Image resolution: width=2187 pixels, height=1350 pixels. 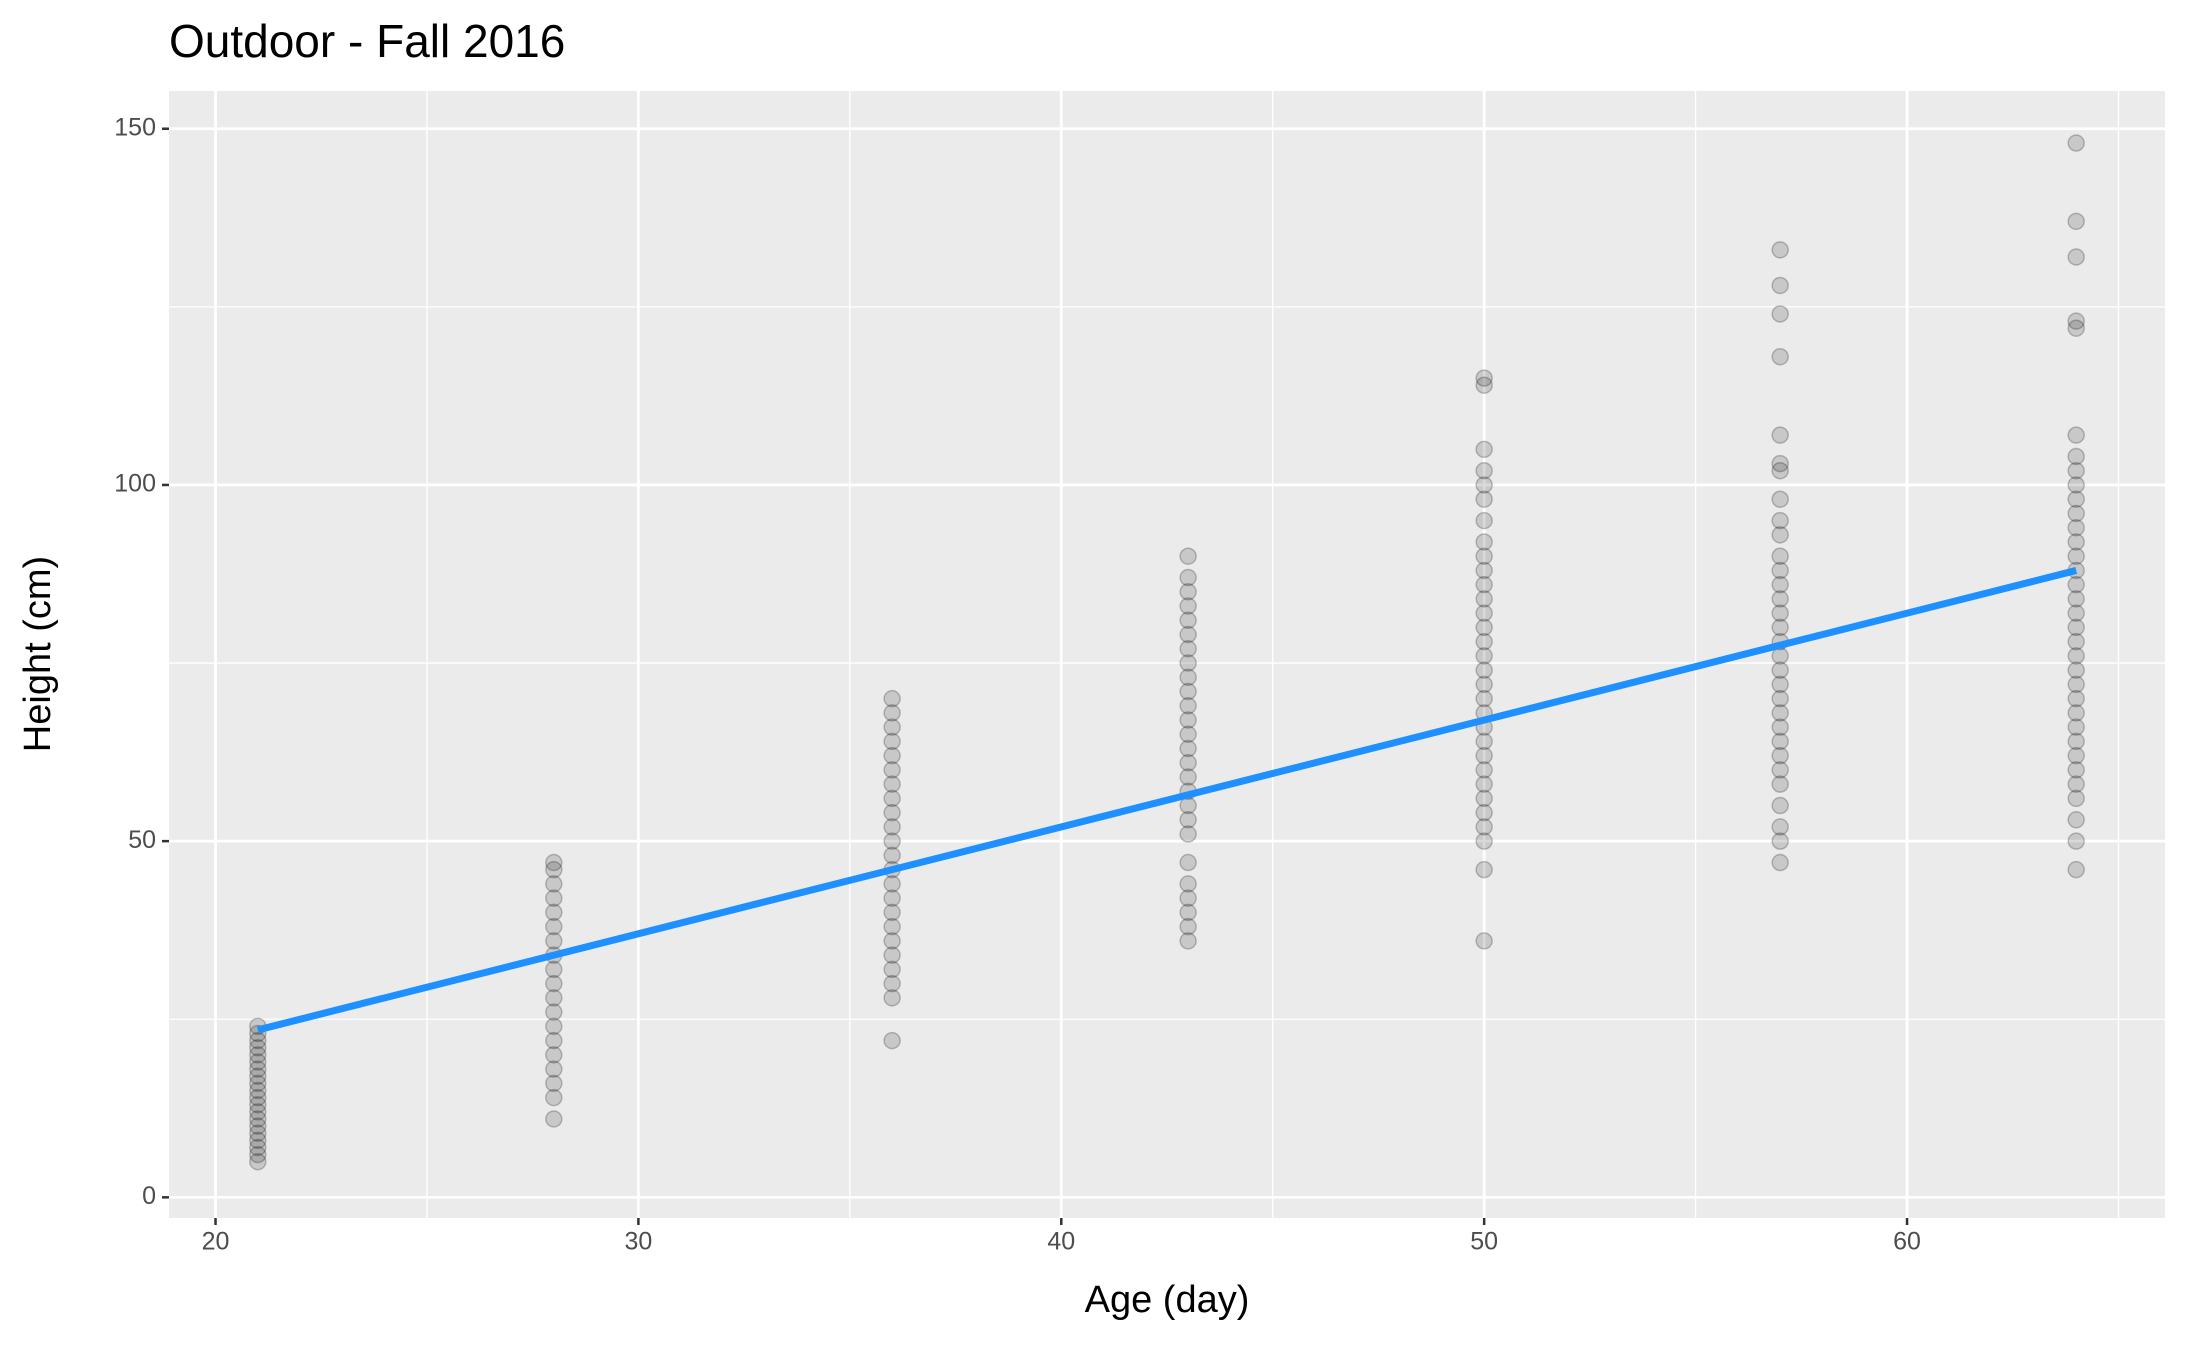 What do you see at coordinates (1167, 1300) in the screenshot?
I see `x-axis-label: Age (day)` at bounding box center [1167, 1300].